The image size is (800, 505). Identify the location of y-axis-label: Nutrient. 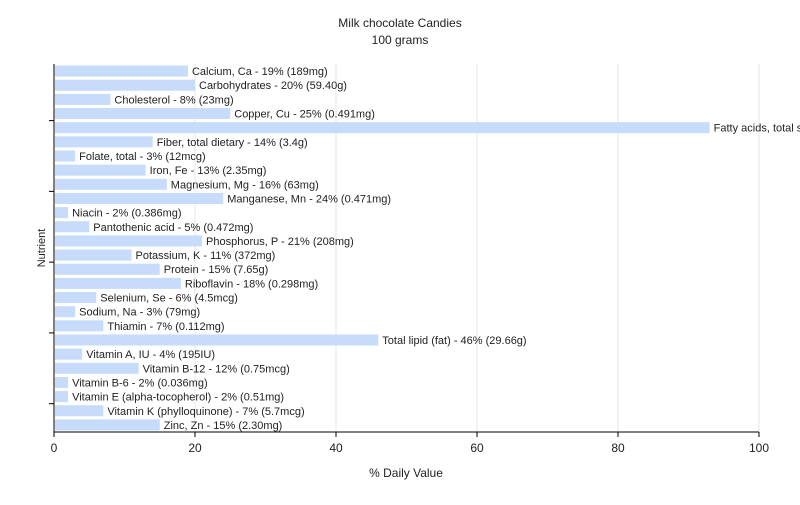
(42, 248).